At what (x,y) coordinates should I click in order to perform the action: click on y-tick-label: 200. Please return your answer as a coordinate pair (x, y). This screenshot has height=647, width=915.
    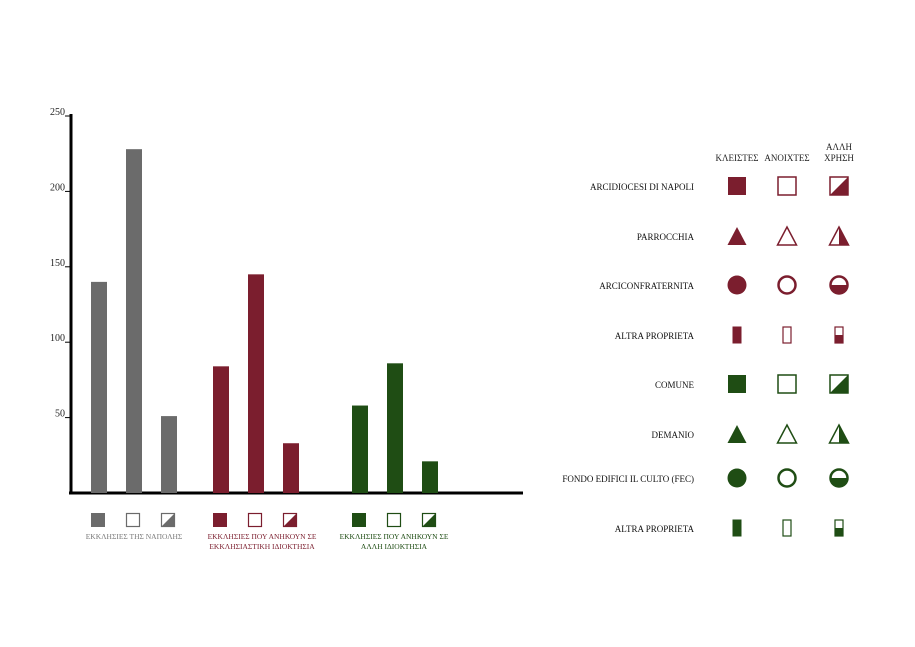
    Looking at the image, I should click on (57, 187).